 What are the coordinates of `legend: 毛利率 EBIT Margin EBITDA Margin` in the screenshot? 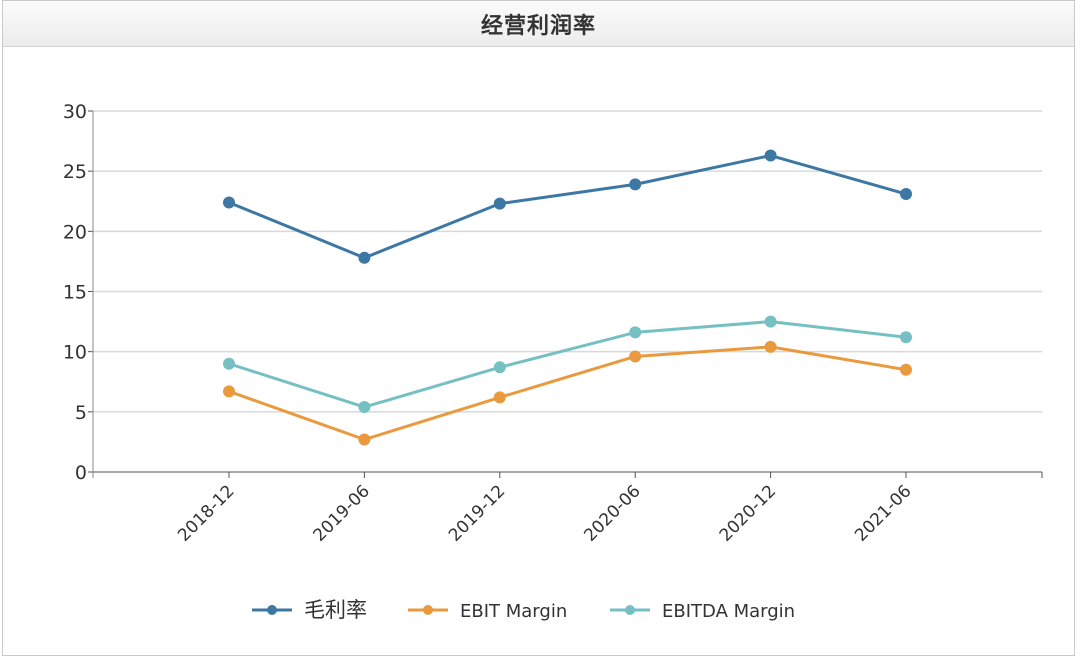 It's located at (523, 610).